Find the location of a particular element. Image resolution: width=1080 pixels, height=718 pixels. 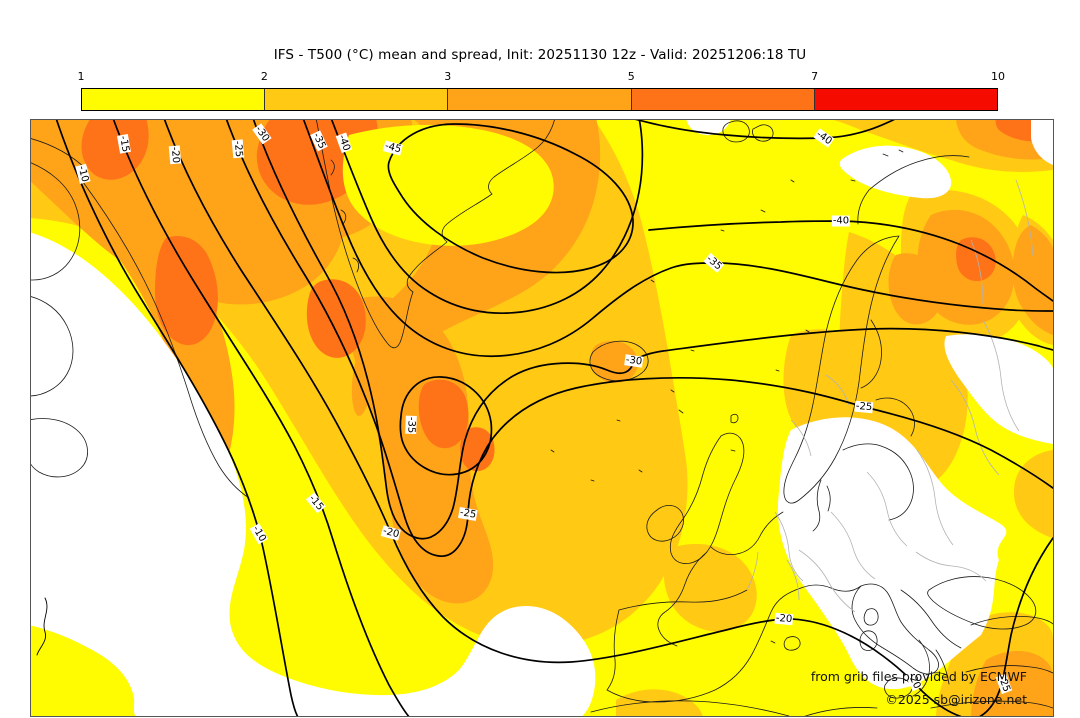

colorbar-tick-label: 2 is located at coordinates (264, 76).